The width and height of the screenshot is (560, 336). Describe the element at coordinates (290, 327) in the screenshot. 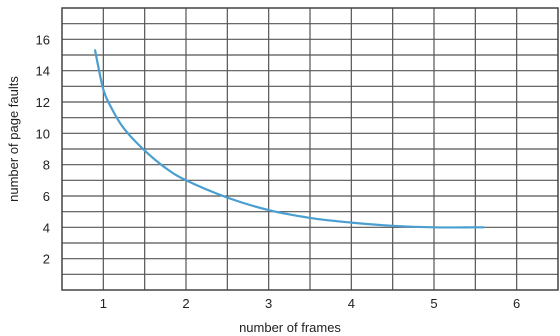

I see `x-axis-label: number of frames` at that location.